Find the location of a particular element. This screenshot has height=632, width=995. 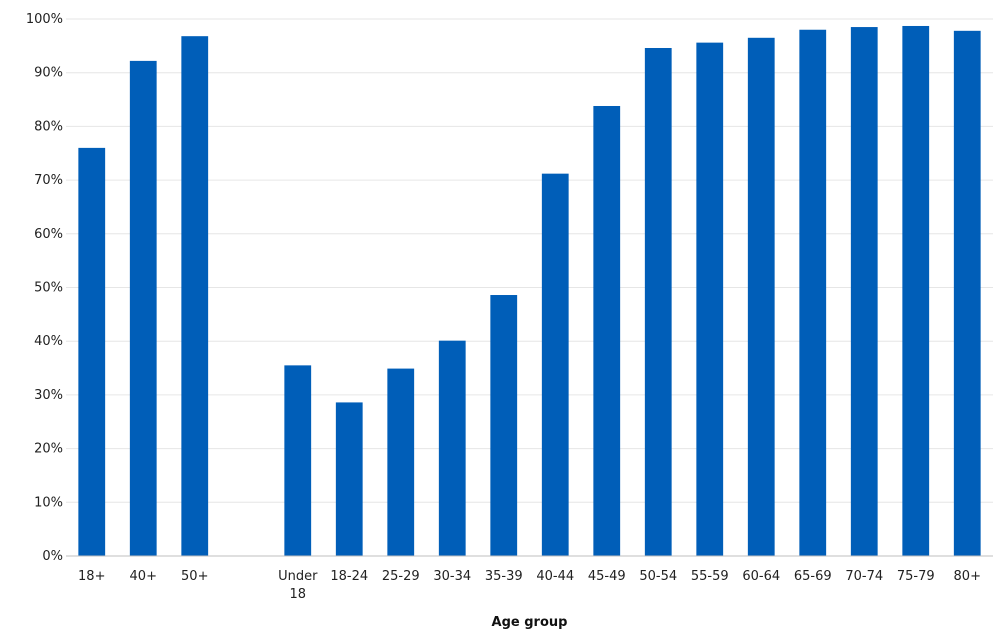

x-tick-label: 45-49 is located at coordinates (607, 576).